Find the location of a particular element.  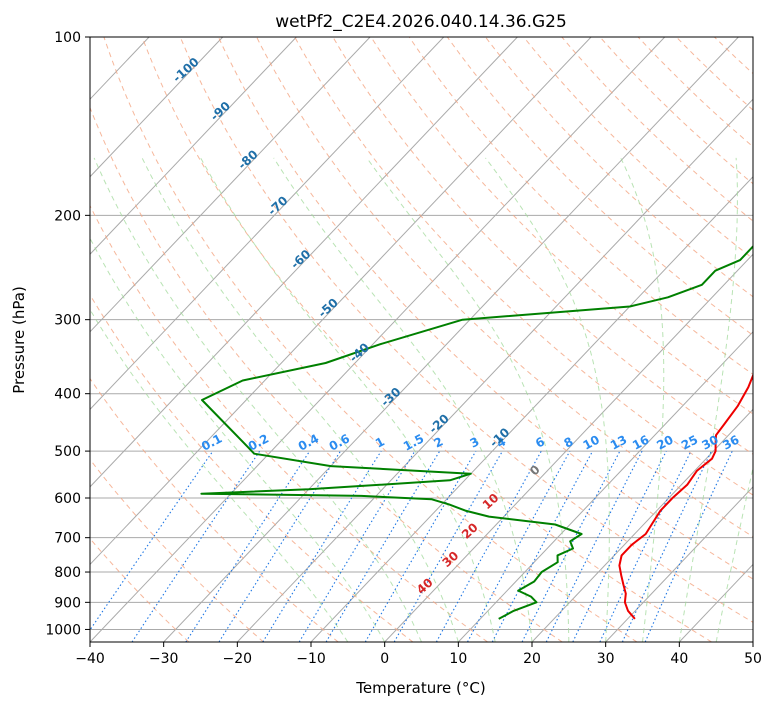

x-tick-label: 50 is located at coordinates (753, 659).